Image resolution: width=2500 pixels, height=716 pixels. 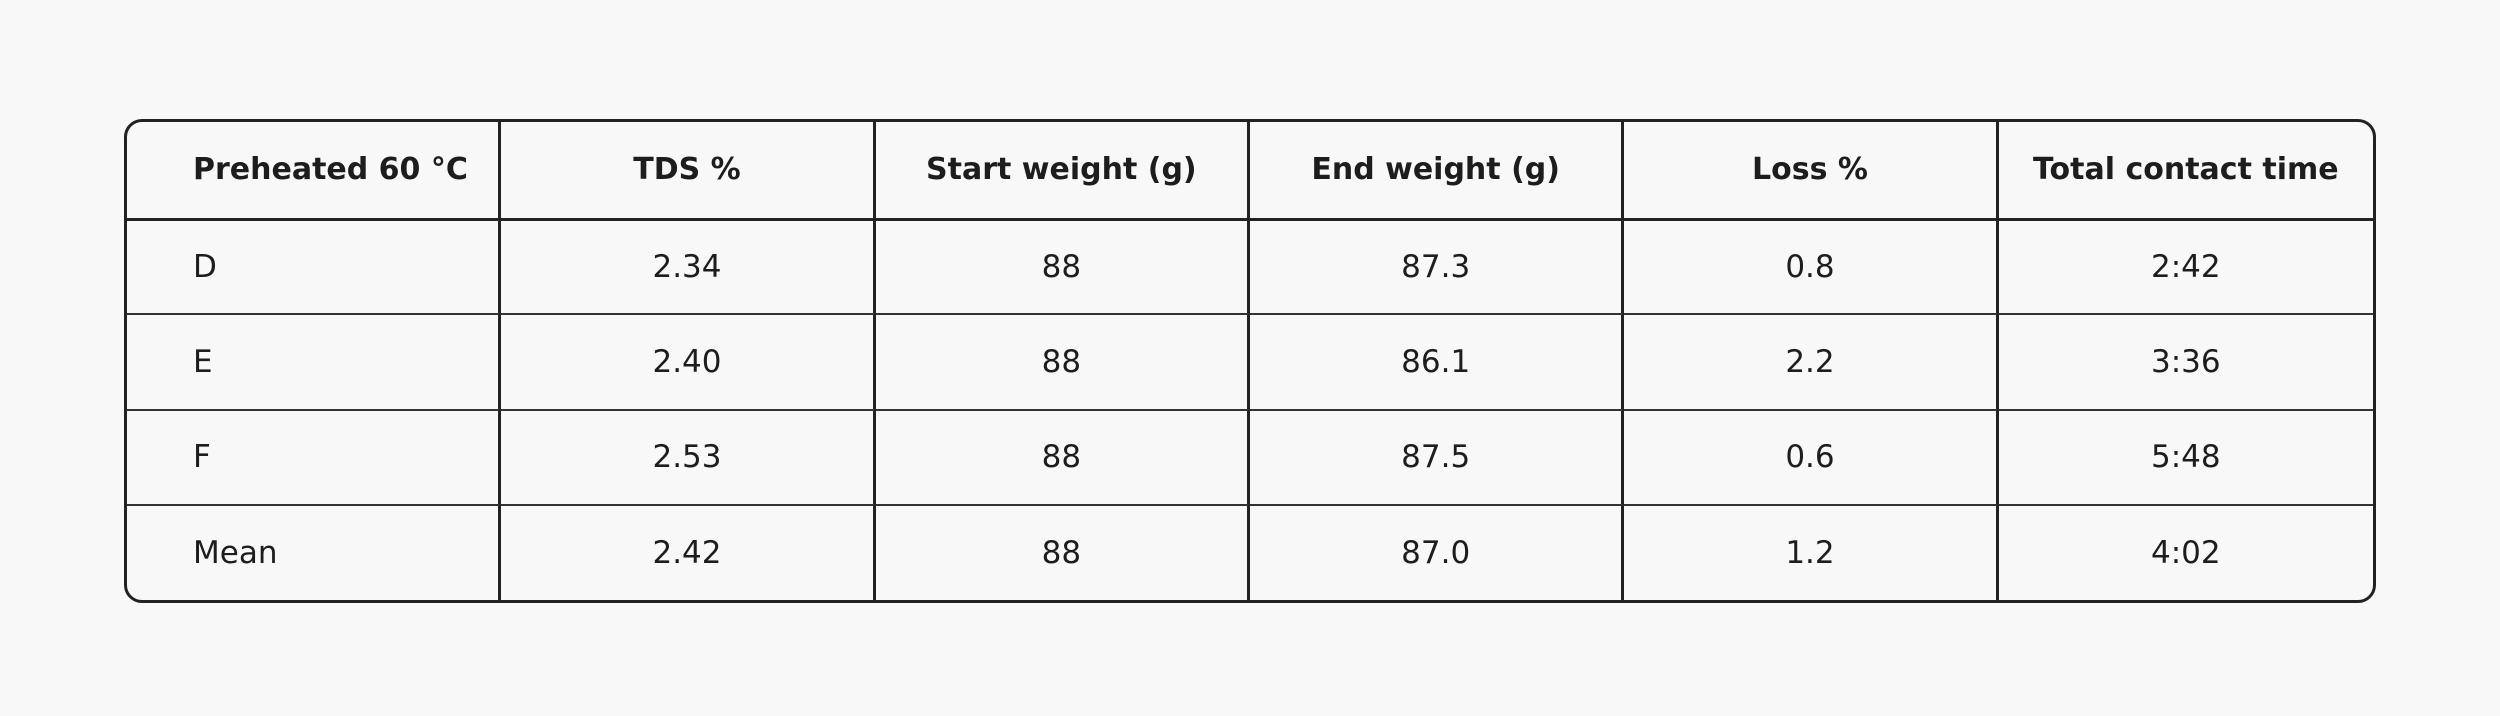 What do you see at coordinates (1437, 170) in the screenshot?
I see `header-cell: End weight (g)` at bounding box center [1437, 170].